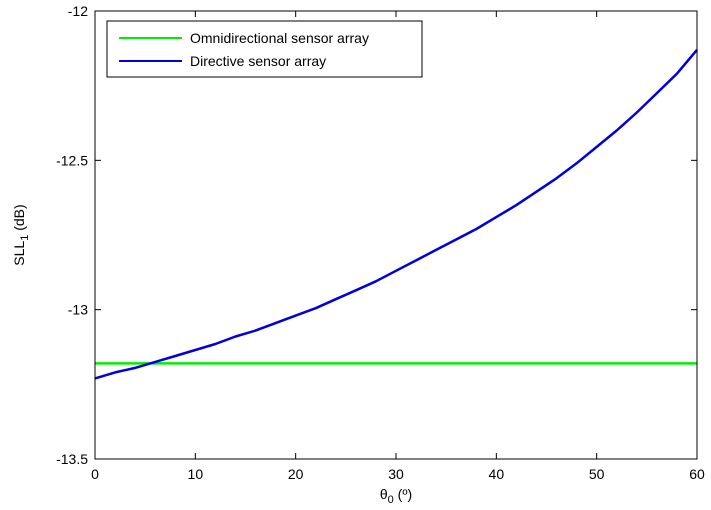 This screenshot has height=510, width=711. What do you see at coordinates (196, 474) in the screenshot?
I see `x-tick-label: 10` at bounding box center [196, 474].